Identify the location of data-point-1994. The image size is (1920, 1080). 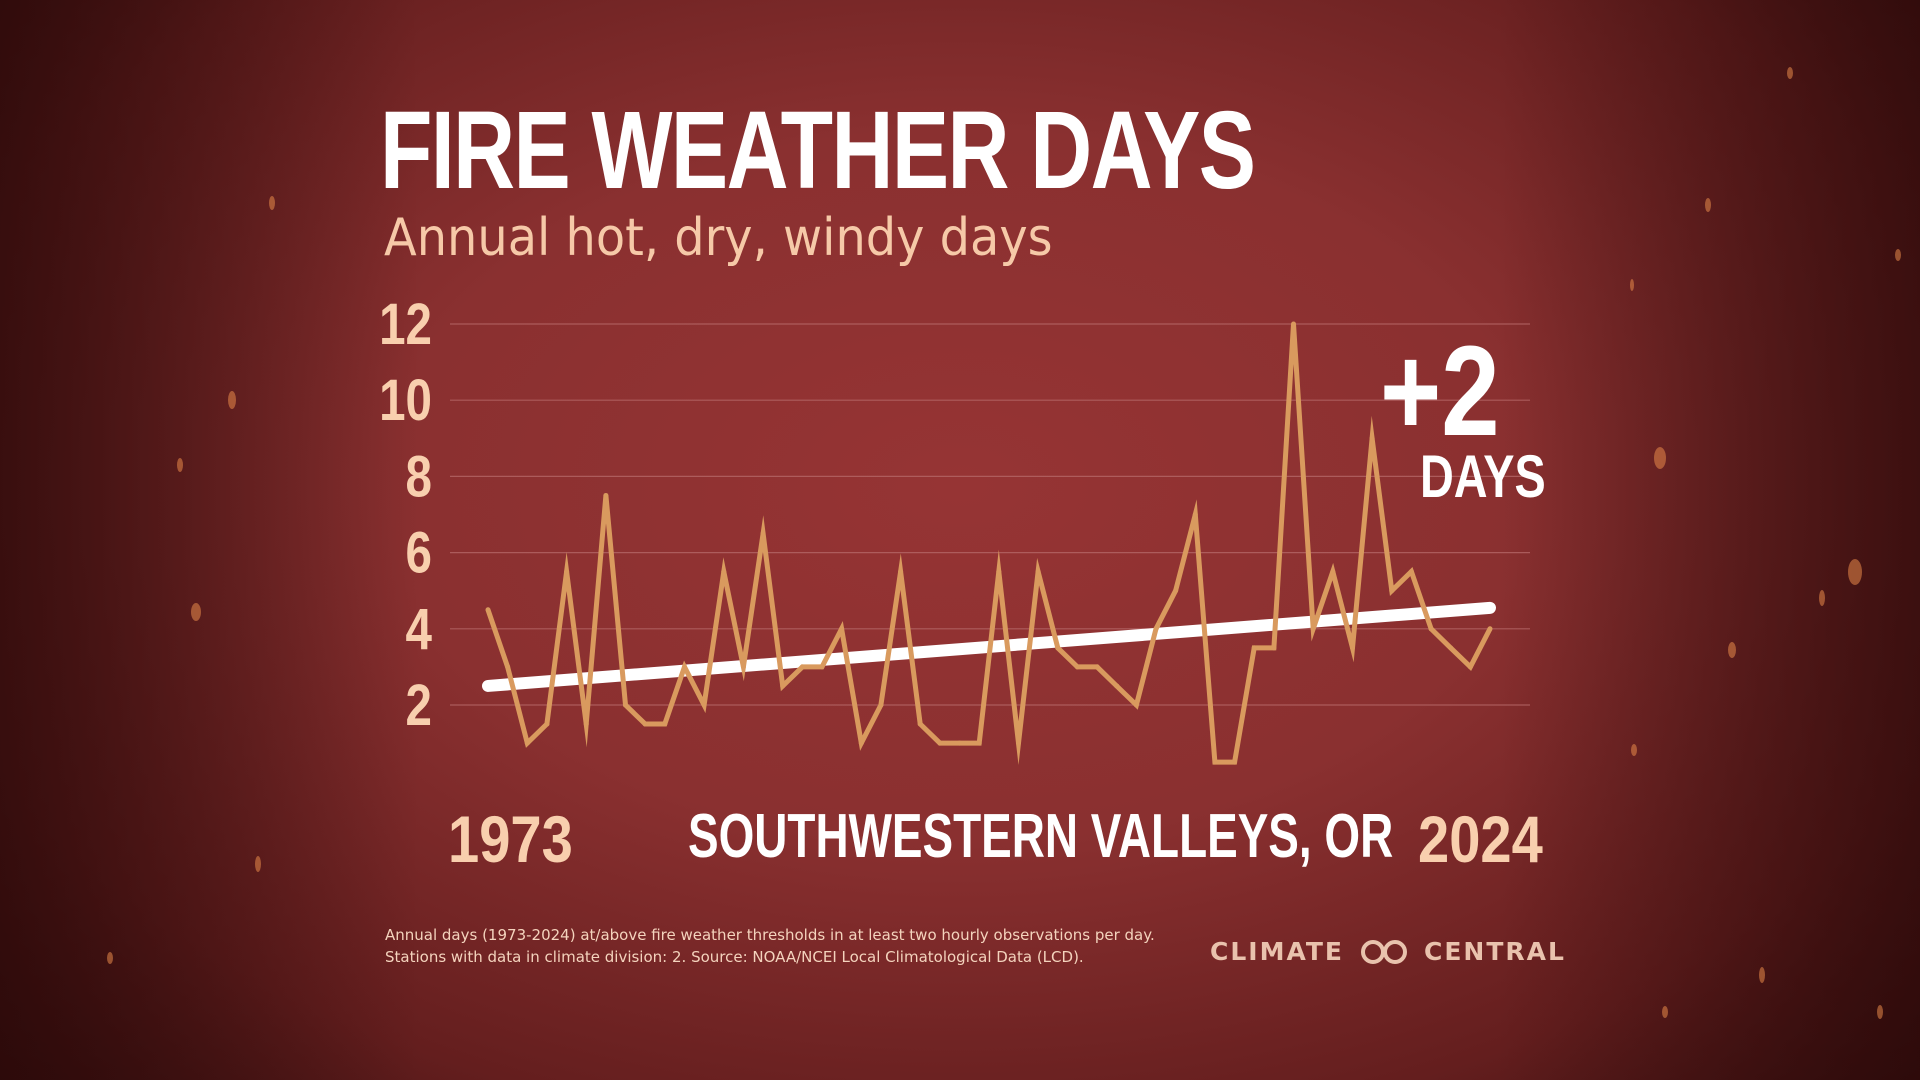
(901, 572).